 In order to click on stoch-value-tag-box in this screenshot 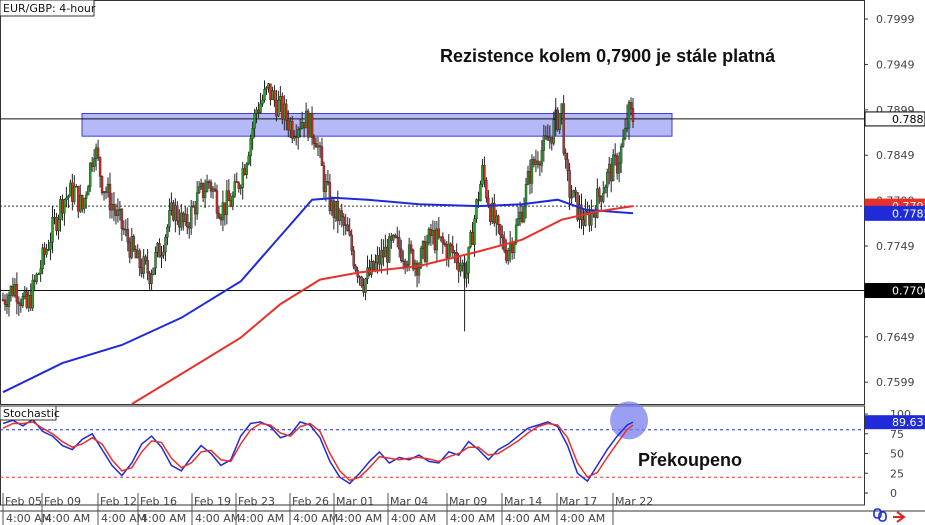, I will do `click(895, 422)`.